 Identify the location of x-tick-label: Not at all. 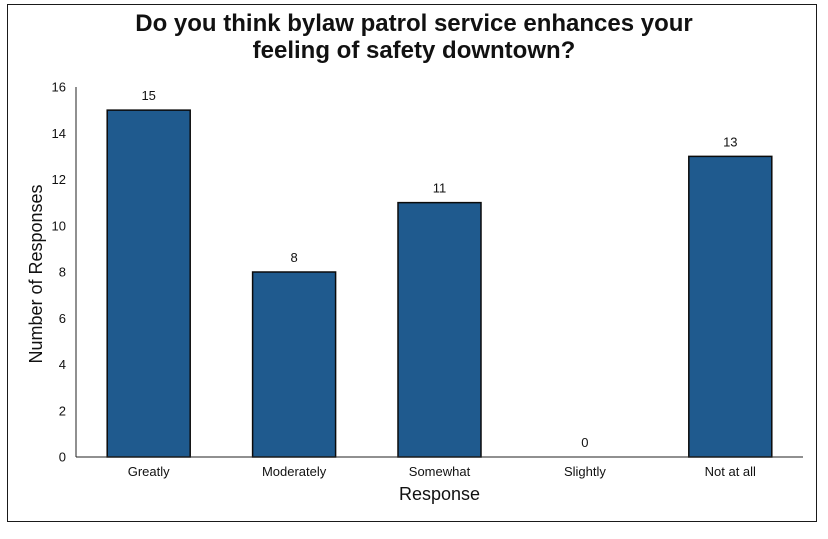
(730, 471).